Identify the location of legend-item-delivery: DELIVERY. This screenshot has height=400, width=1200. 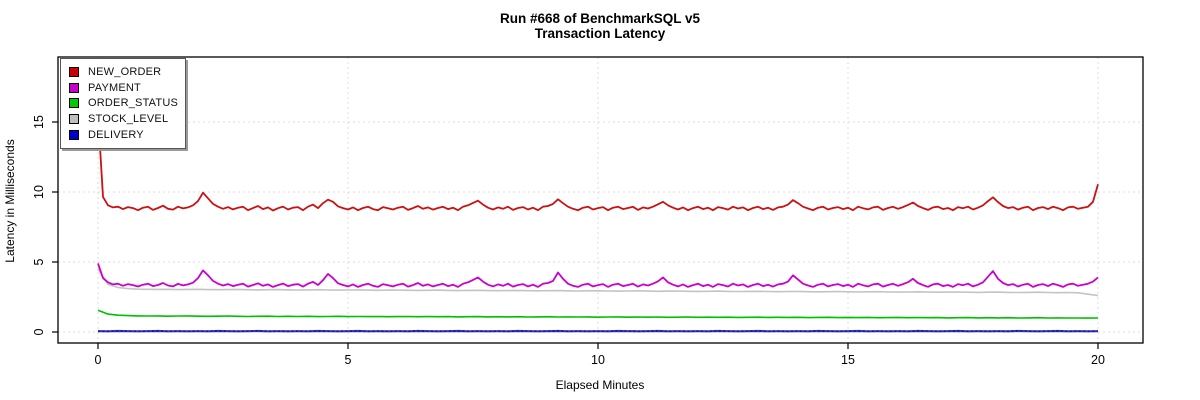
(124, 135).